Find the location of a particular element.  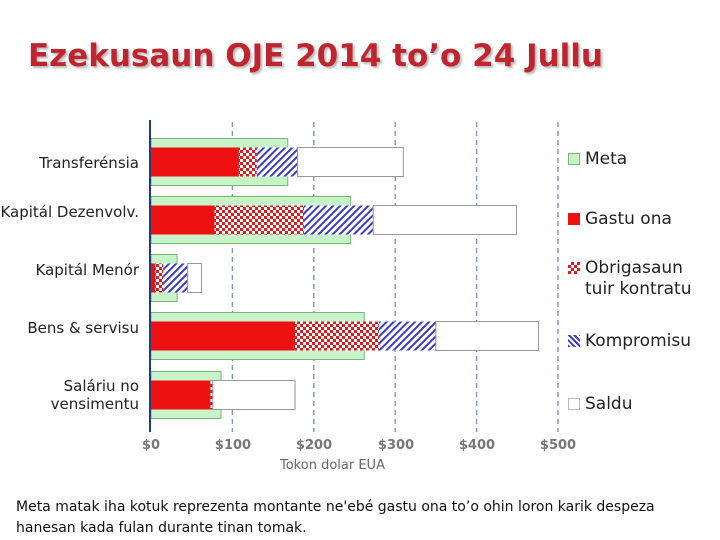

legend-label-meta: Meta is located at coordinates (606, 159).